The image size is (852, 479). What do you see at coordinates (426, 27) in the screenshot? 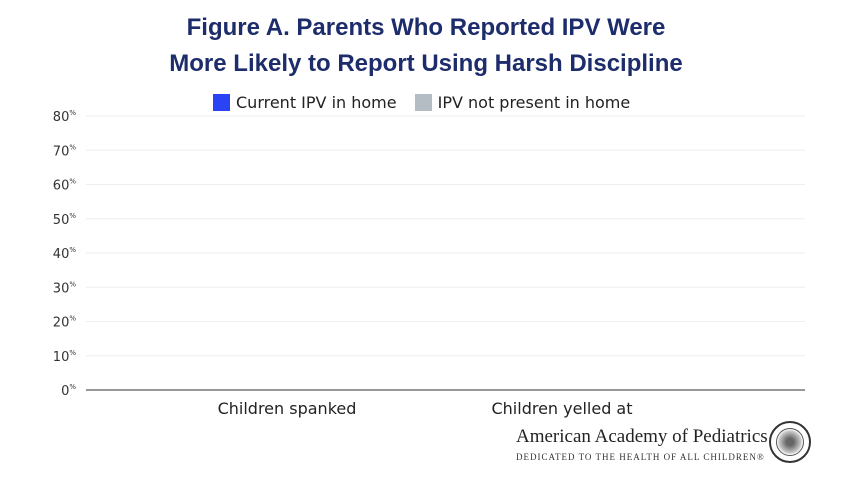
I see `title-line-1: Figure A. Parents Who Reported IPV Were` at bounding box center [426, 27].